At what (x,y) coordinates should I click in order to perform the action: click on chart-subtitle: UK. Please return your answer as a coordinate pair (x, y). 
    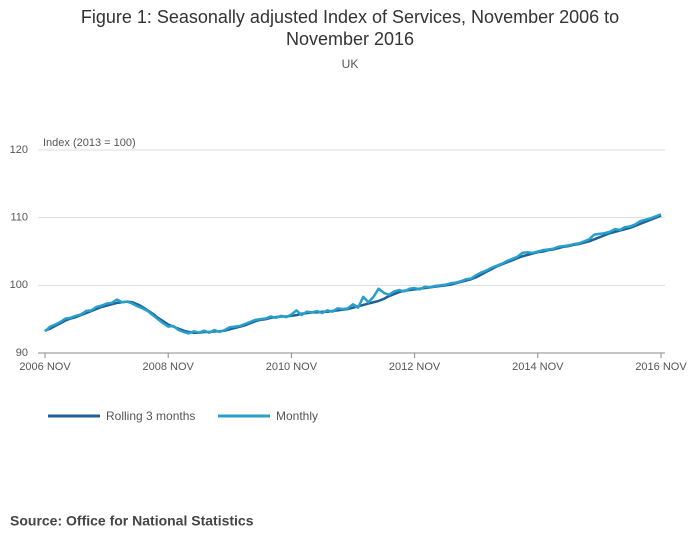
    Looking at the image, I should click on (350, 64).